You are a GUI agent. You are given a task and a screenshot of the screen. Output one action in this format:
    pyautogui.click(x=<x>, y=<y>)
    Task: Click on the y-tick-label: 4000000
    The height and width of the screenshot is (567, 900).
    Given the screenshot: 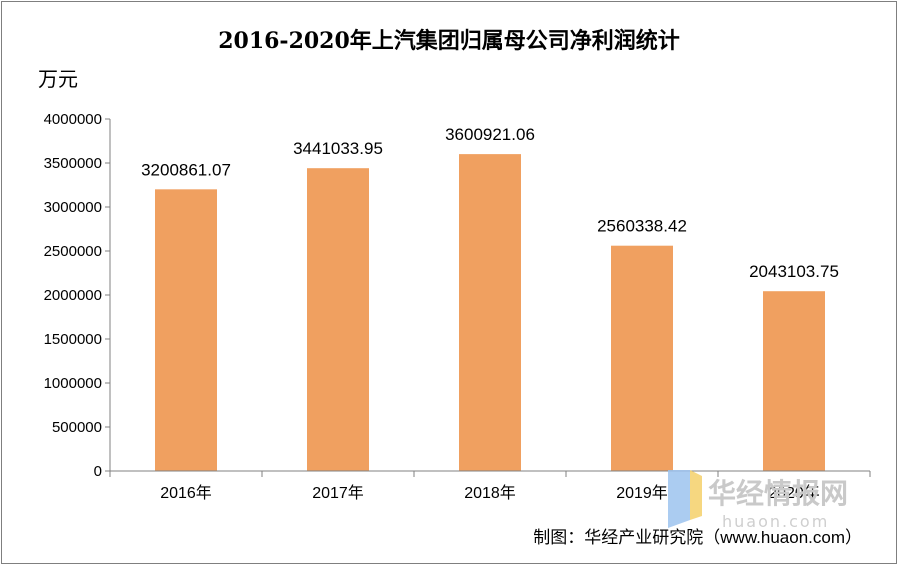 What is the action you would take?
    pyautogui.click(x=73, y=119)
    